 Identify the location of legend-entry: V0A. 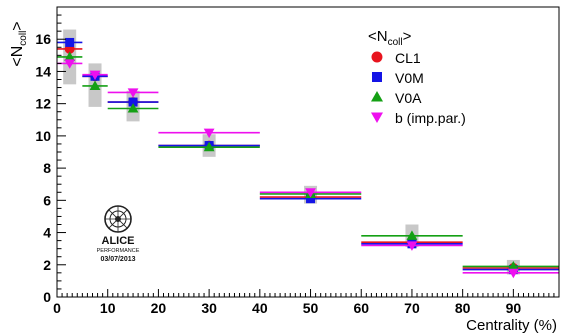
(408, 98).